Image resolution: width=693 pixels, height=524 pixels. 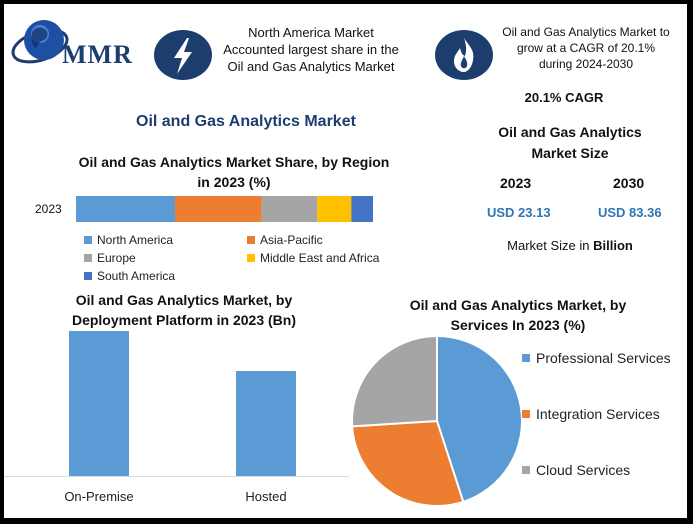 I want to click on flame-icon, so click(x=464, y=55).